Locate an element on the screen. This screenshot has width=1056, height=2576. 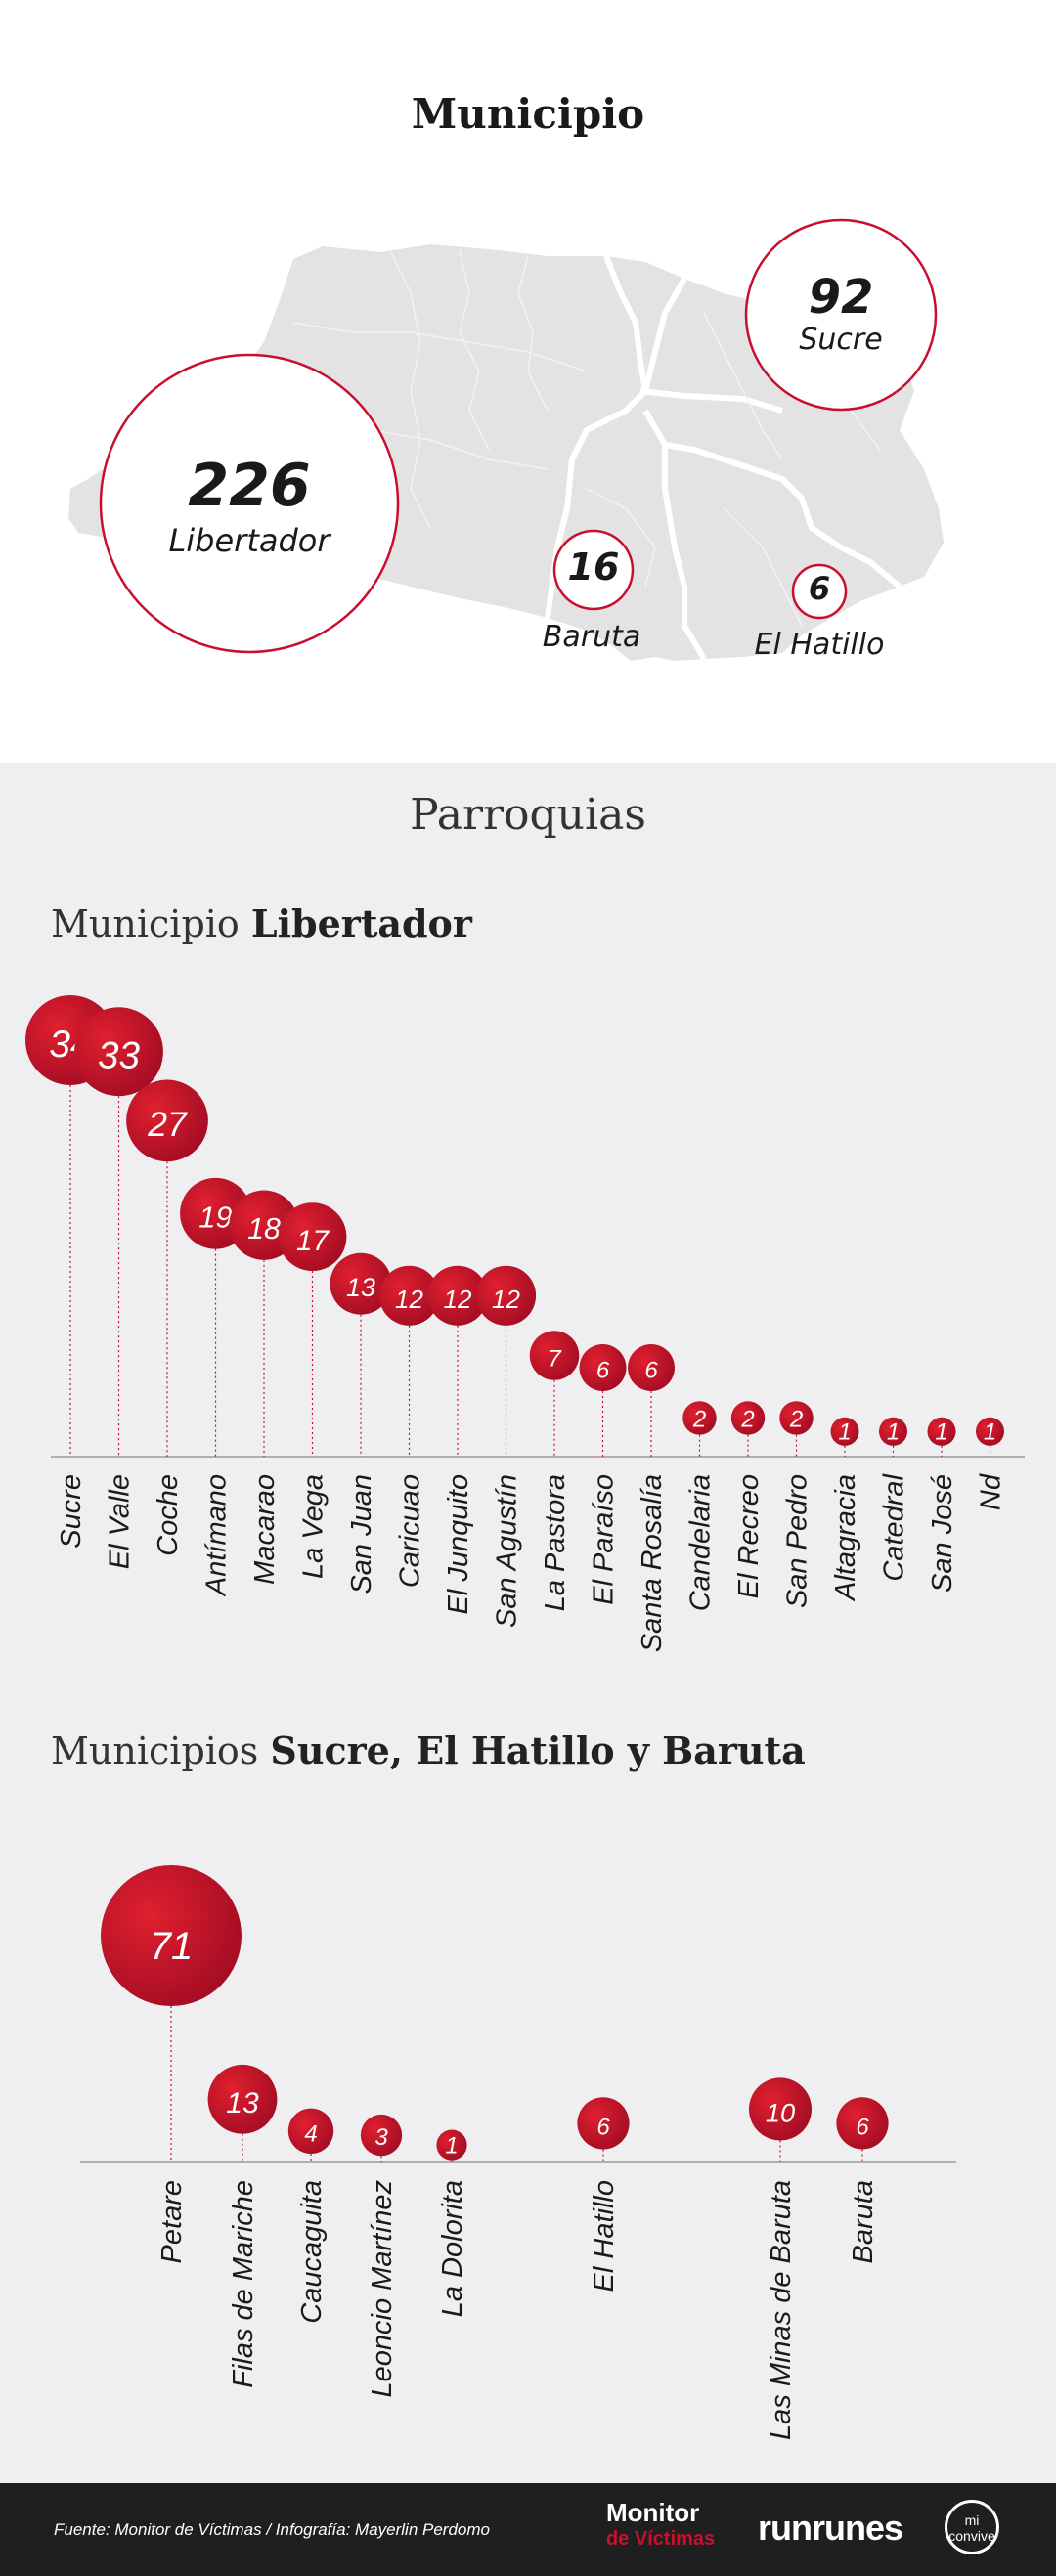
section-title-prefix: Municipios is located at coordinates (161, 1750).